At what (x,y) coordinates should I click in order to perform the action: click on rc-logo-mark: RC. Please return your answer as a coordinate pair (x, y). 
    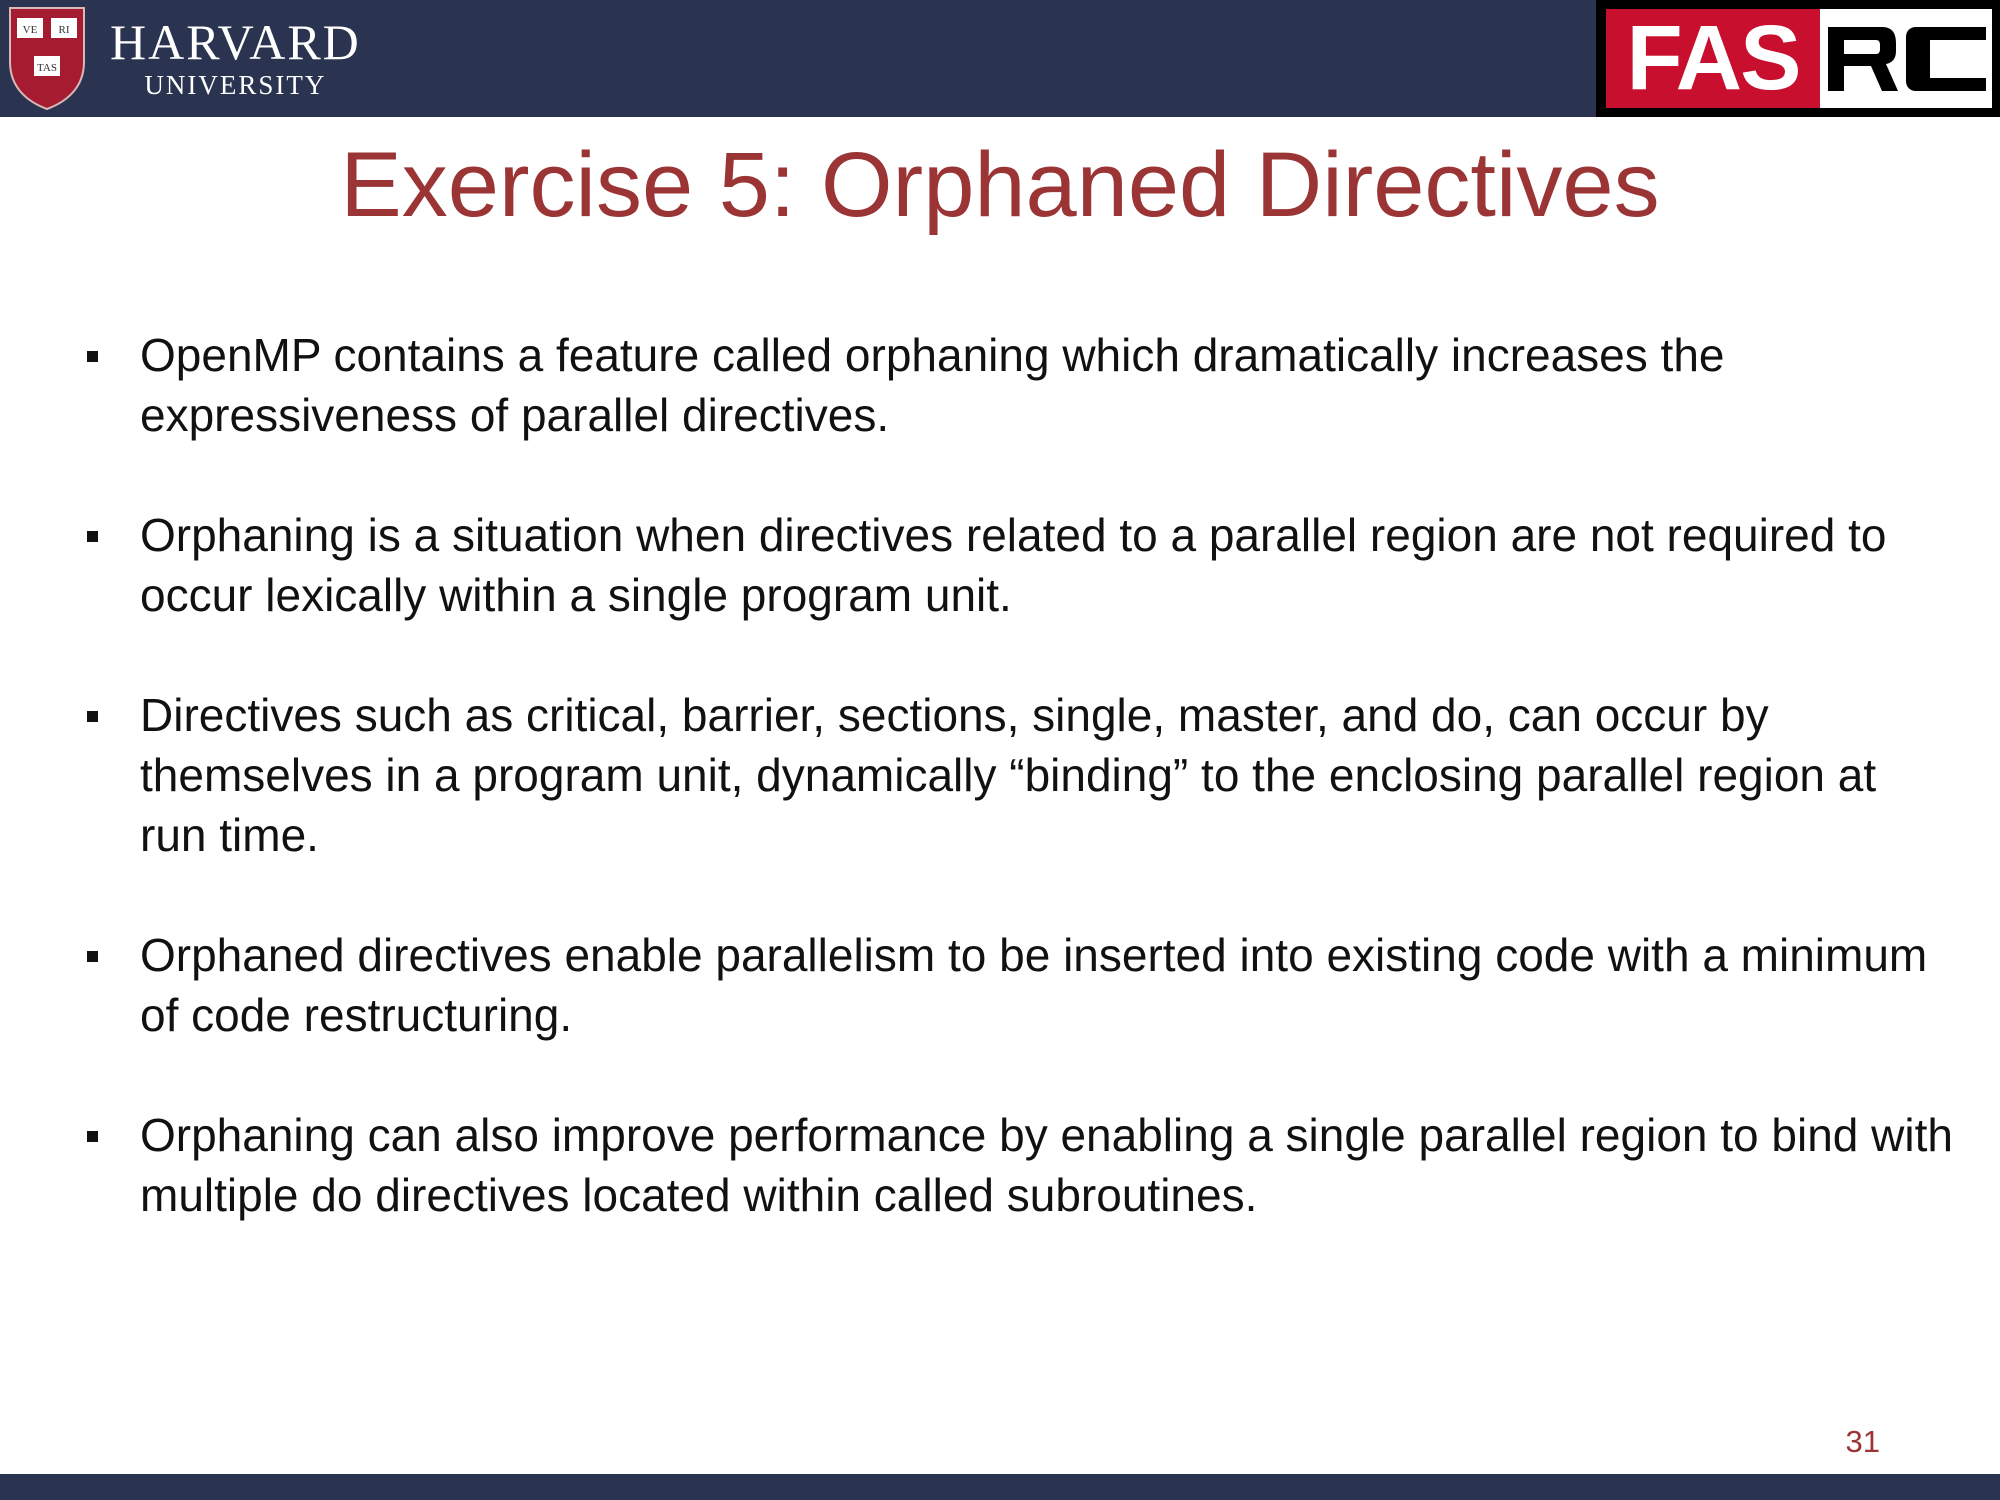
    Looking at the image, I should click on (1906, 58).